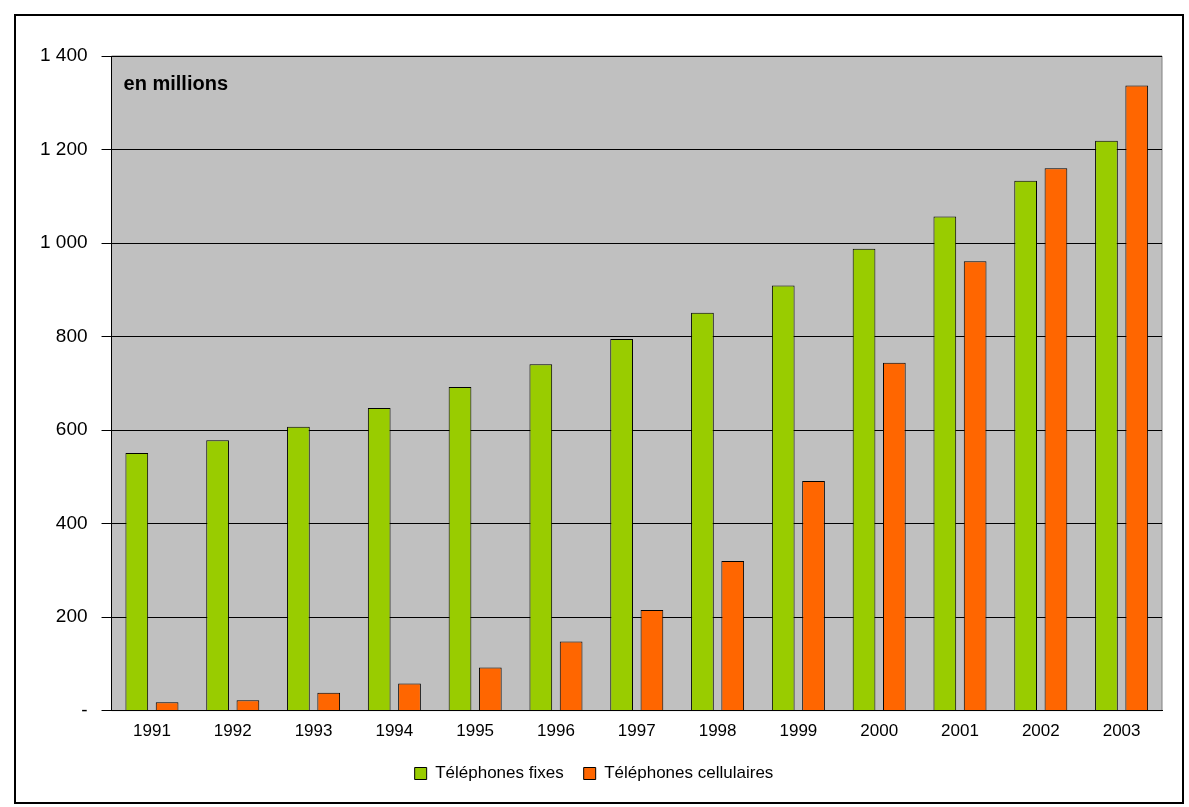 This screenshot has height=807, width=1189. Describe the element at coordinates (636, 731) in the screenshot. I see `x-tick-label: 1997` at that location.